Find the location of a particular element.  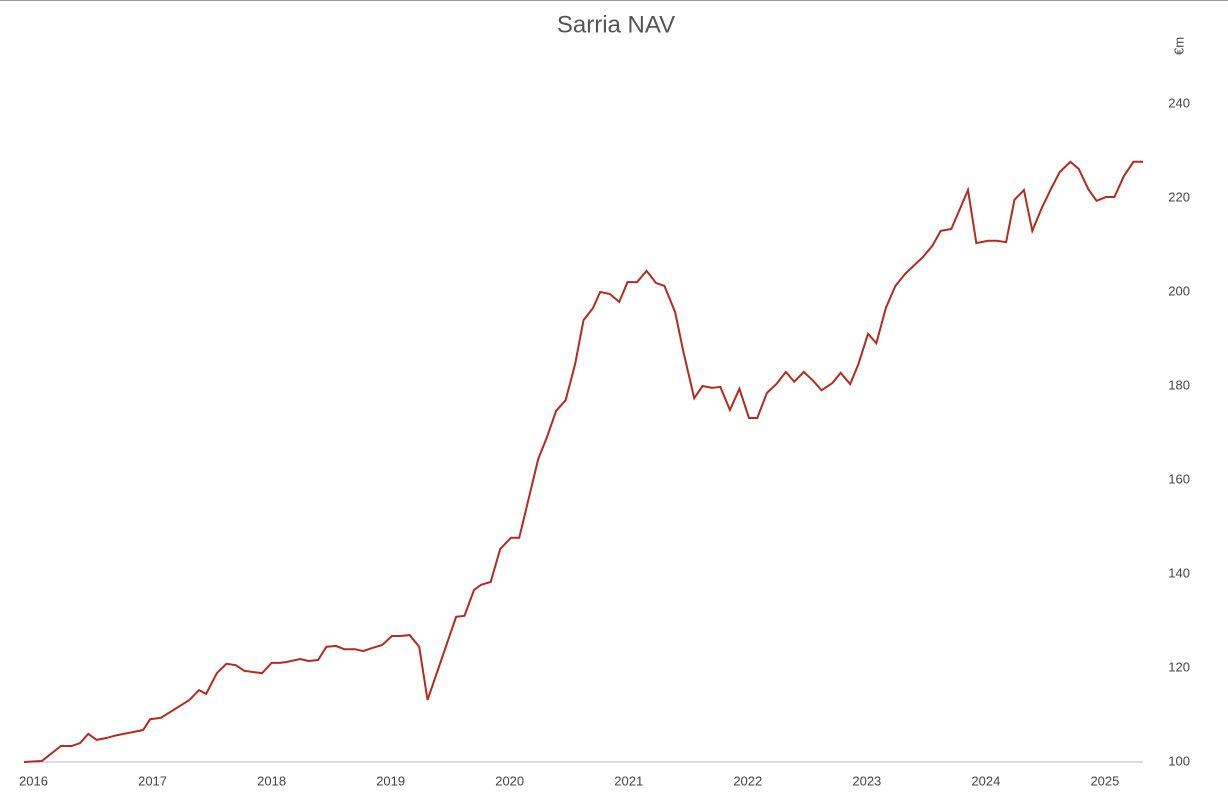

y-tick-label: 240 is located at coordinates (1179, 102).